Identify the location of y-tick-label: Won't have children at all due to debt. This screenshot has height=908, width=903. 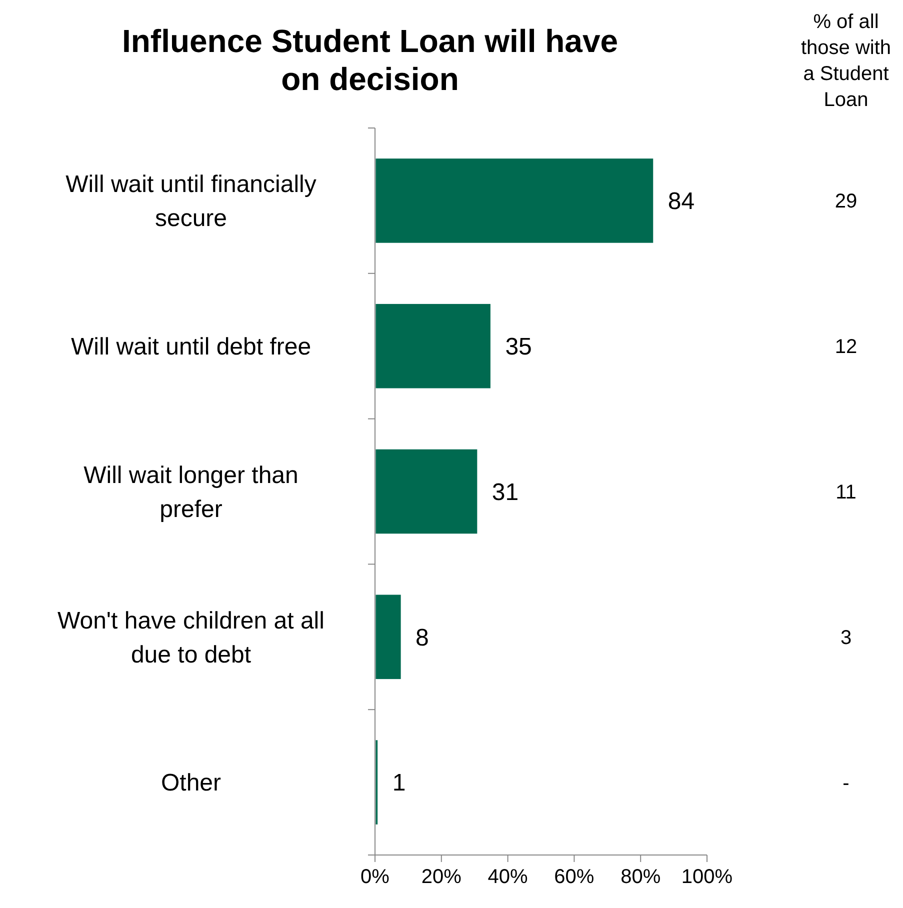
(191, 637).